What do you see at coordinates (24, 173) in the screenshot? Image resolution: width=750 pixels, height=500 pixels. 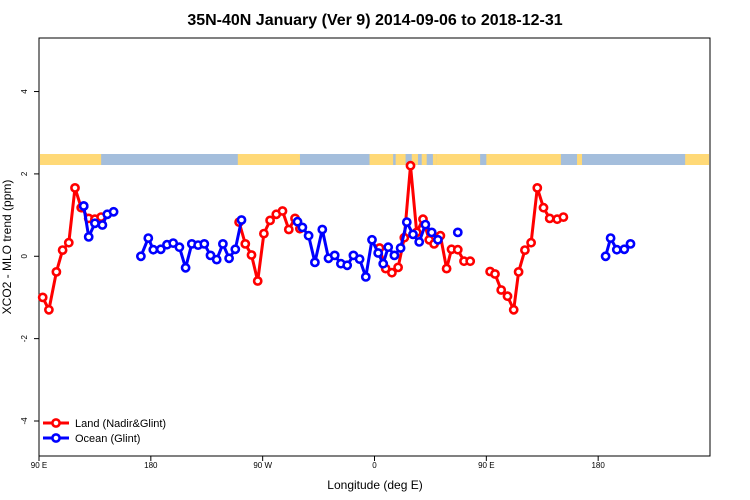 I see `y-tick-label: 2` at bounding box center [24, 173].